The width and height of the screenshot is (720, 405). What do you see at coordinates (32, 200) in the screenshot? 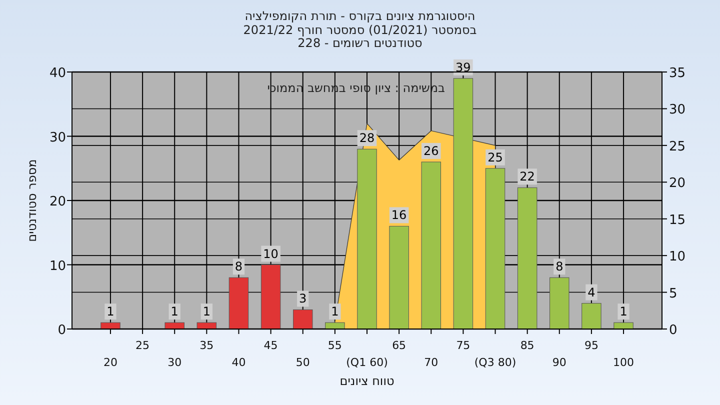
I see `y-axis-title: מספר סטודנטים` at bounding box center [32, 200].